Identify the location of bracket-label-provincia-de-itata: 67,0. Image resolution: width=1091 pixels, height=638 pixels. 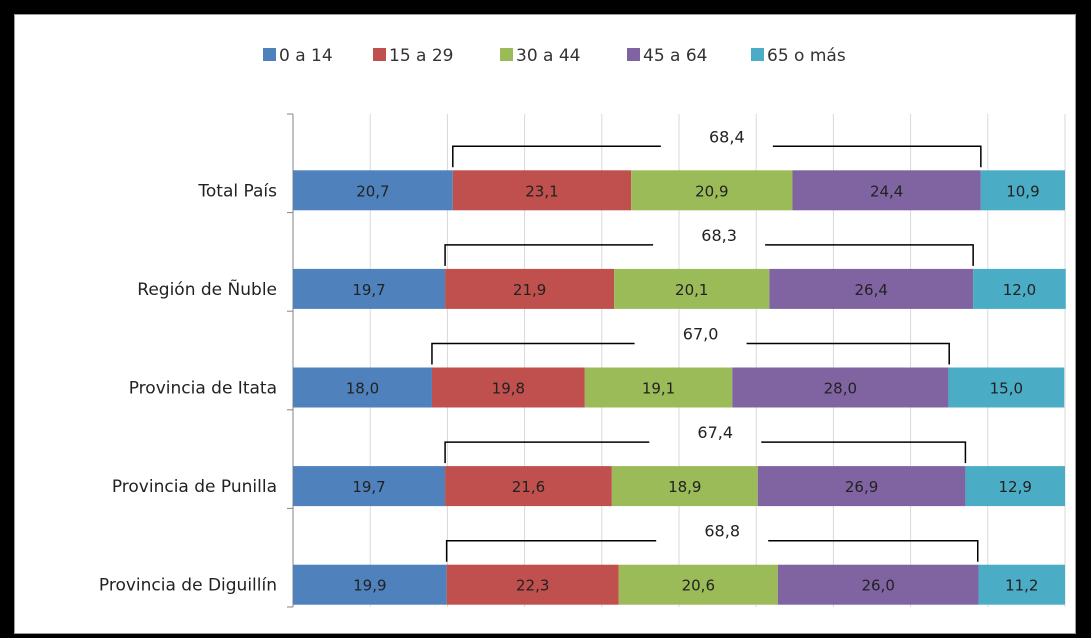
(701, 334).